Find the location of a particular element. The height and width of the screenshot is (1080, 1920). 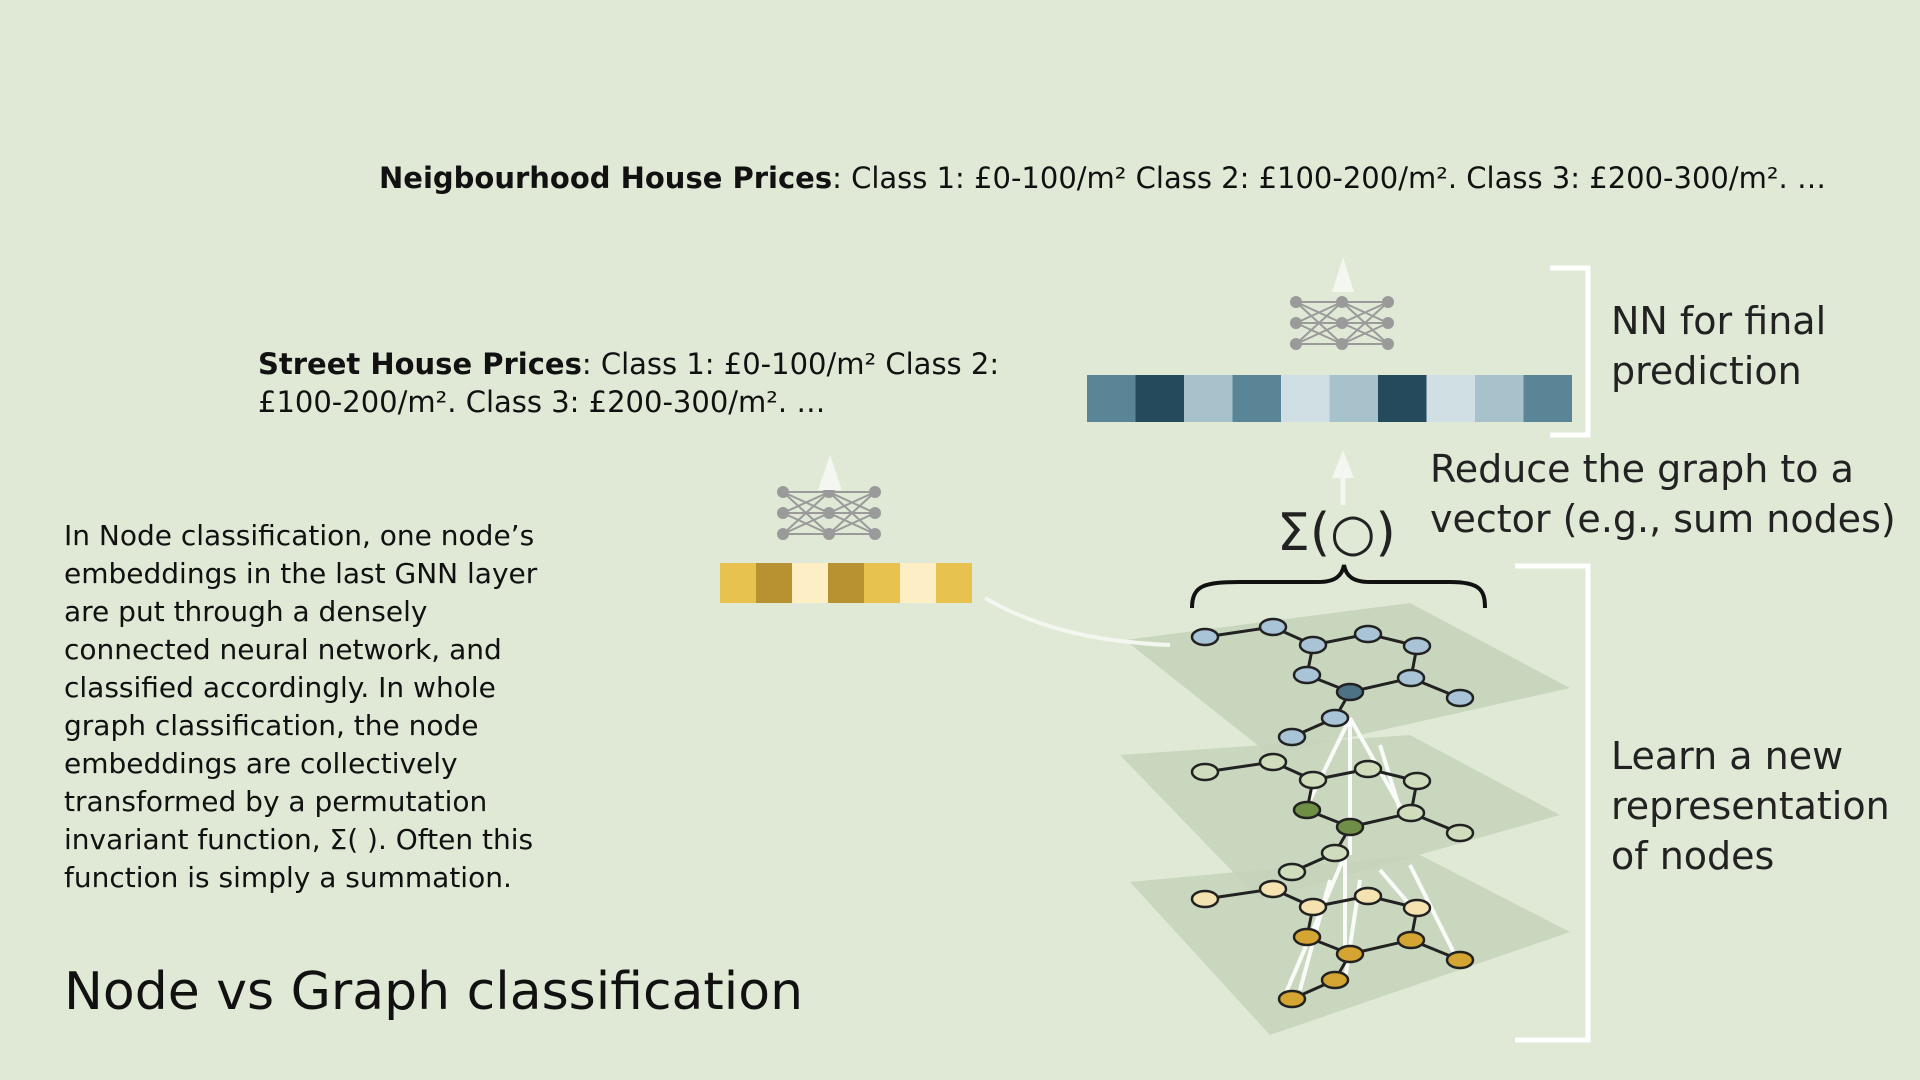

nn-final-bracket is located at coordinates (1570, 351).